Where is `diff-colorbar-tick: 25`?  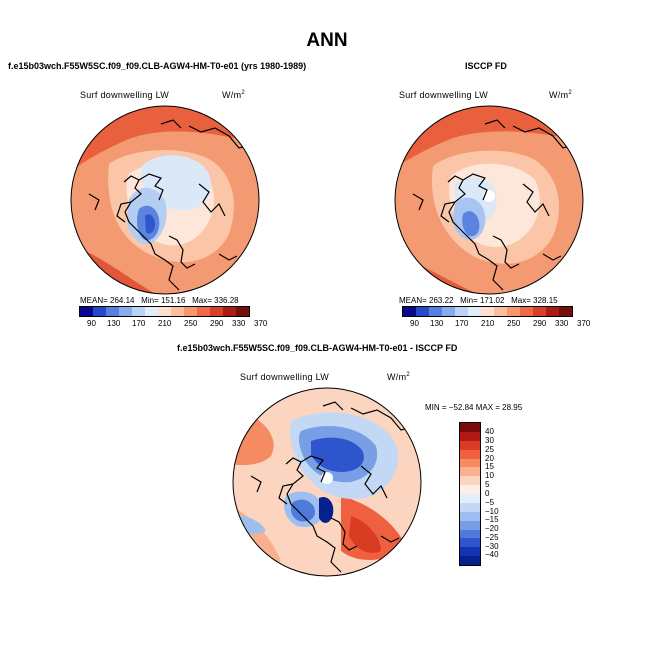 diff-colorbar-tick: 25 is located at coordinates (489, 449).